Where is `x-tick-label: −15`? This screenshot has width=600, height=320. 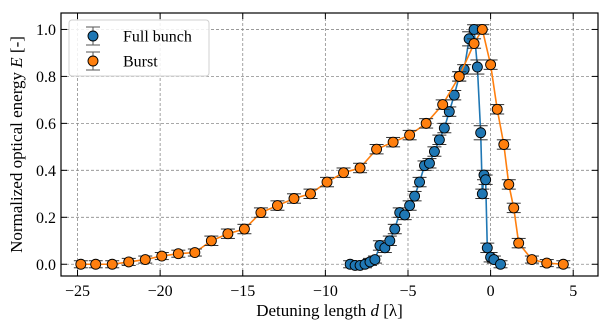
x-tick-label: −15 is located at coordinates (242, 291).